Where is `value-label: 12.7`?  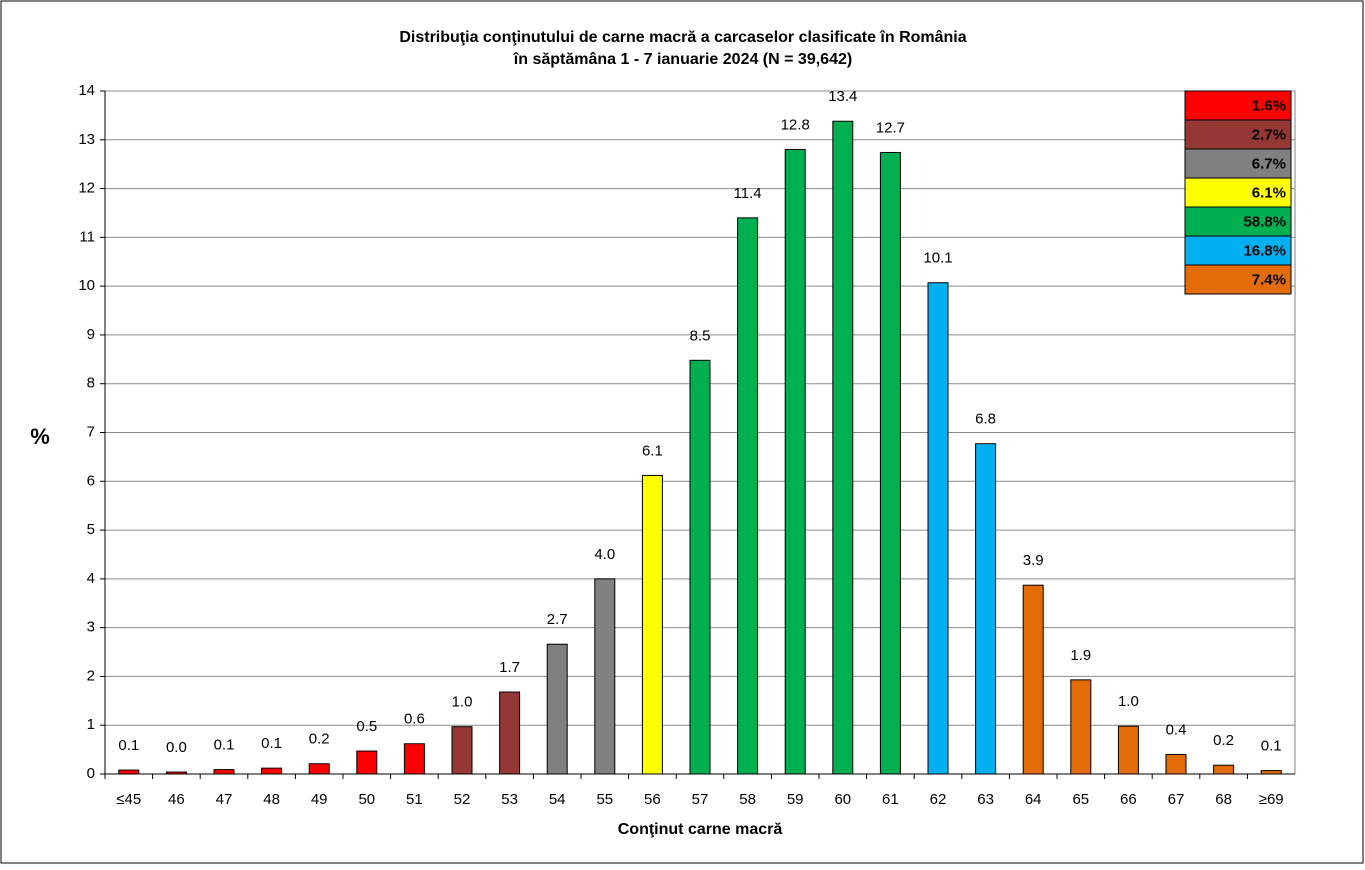 value-label: 12.7 is located at coordinates (890, 127).